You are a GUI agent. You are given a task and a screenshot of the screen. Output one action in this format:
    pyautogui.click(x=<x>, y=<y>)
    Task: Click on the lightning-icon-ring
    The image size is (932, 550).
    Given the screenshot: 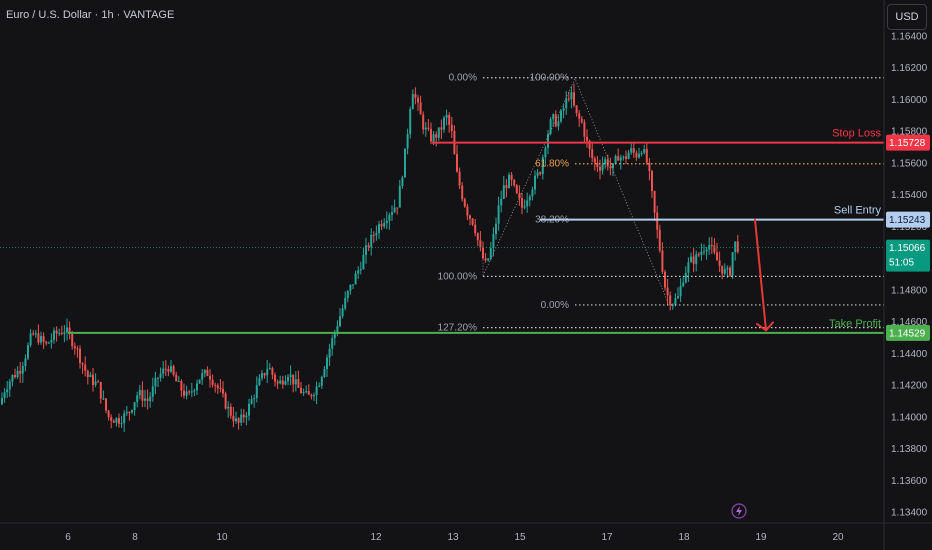 What is the action you would take?
    pyautogui.click(x=739, y=511)
    